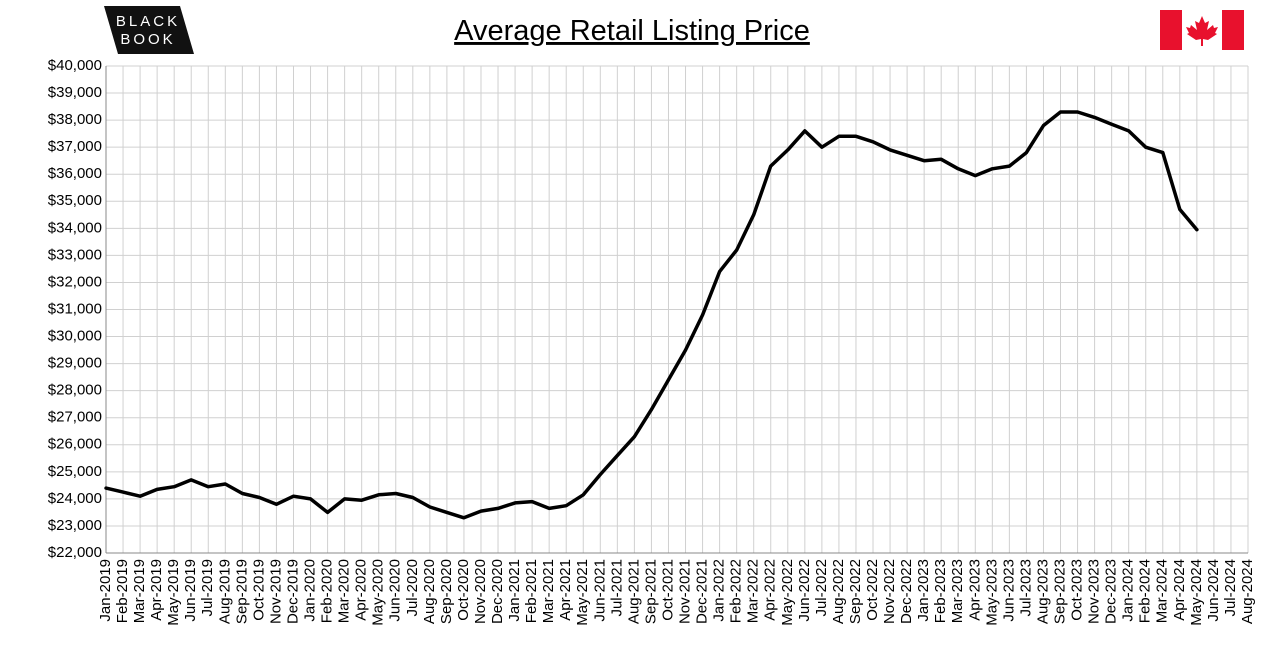 The image size is (1264, 650). What do you see at coordinates (147, 39) in the screenshot?
I see `logo-text: BOOK` at bounding box center [147, 39].